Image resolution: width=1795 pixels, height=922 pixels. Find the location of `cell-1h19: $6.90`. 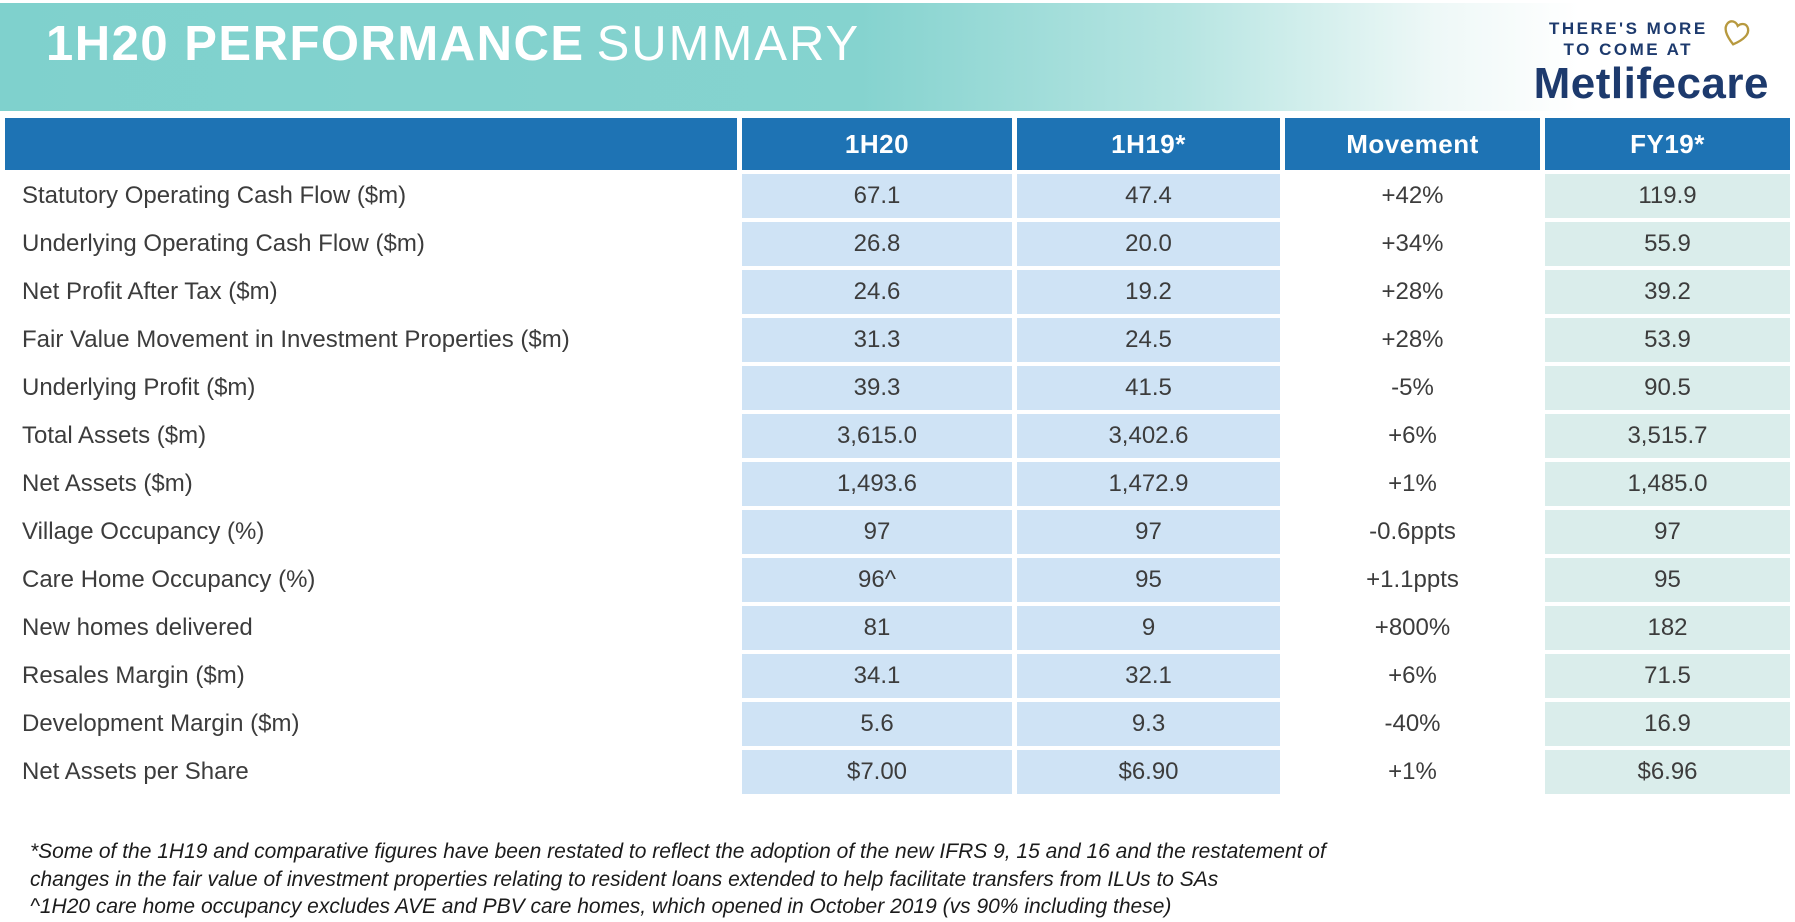

cell-1h19: $6.90 is located at coordinates (1148, 772).